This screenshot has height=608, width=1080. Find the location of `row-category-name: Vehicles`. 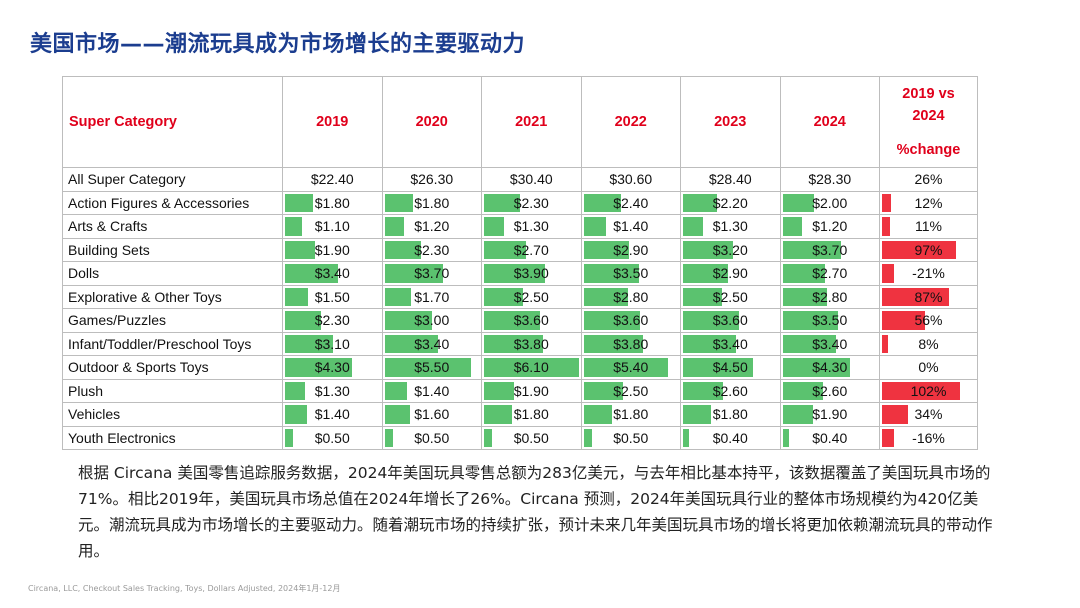

row-category-name: Vehicles is located at coordinates (172, 414).